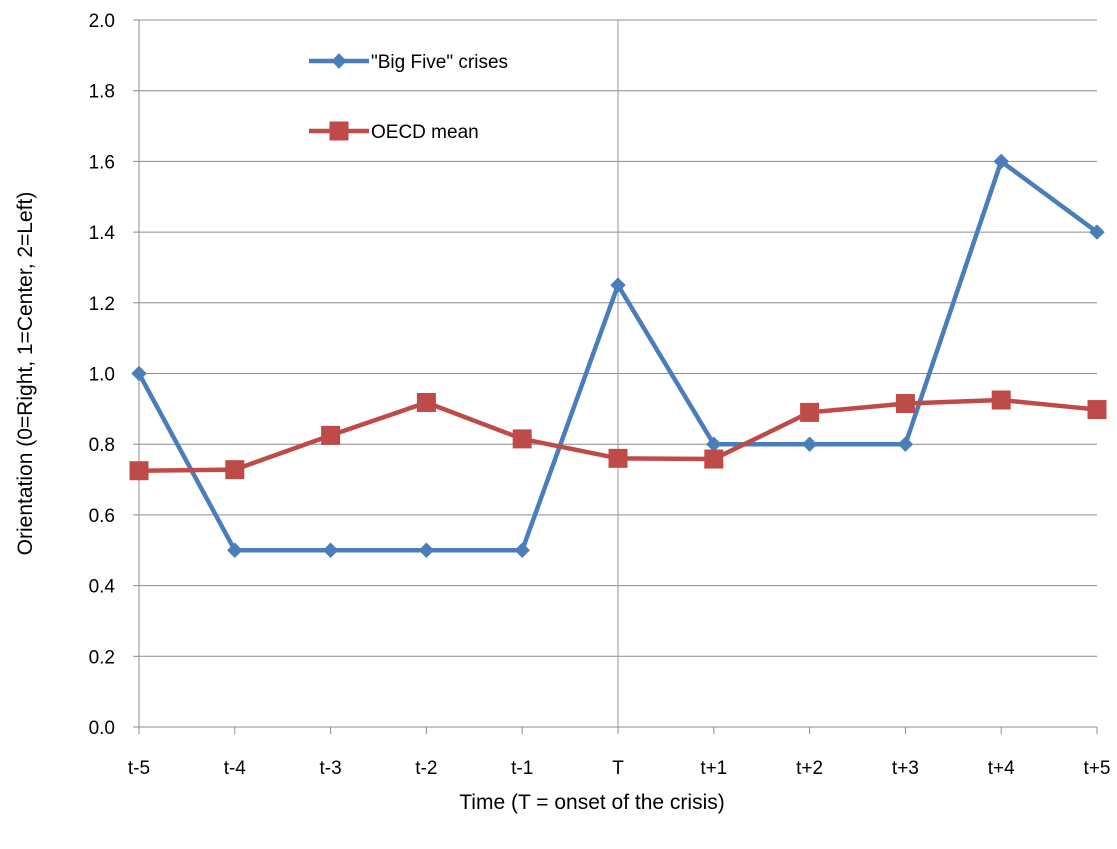 The image size is (1117, 849). What do you see at coordinates (331, 768) in the screenshot?
I see `x-tick-label: t-3` at bounding box center [331, 768].